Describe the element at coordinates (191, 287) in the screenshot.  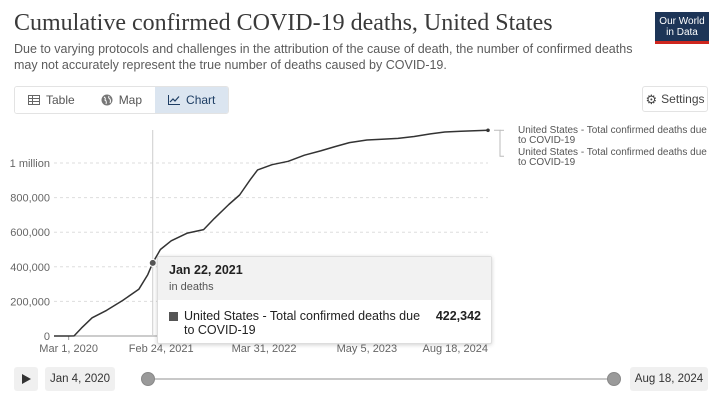
I see `tooltip-unit: in deaths` at that location.